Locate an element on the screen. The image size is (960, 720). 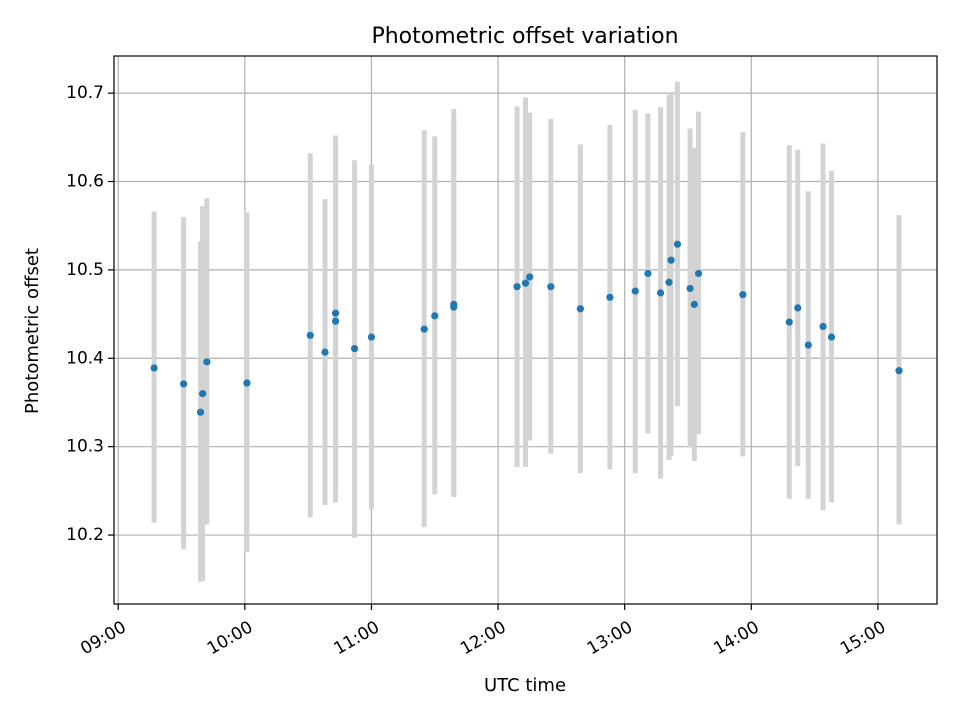
y-tick-label: 10.6 is located at coordinates (85, 182).